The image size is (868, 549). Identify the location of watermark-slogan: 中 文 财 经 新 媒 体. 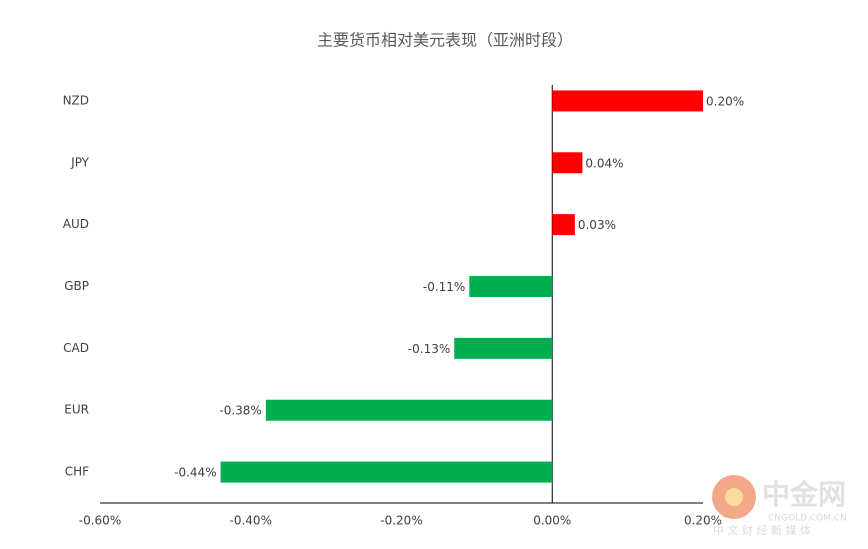
(762, 530).